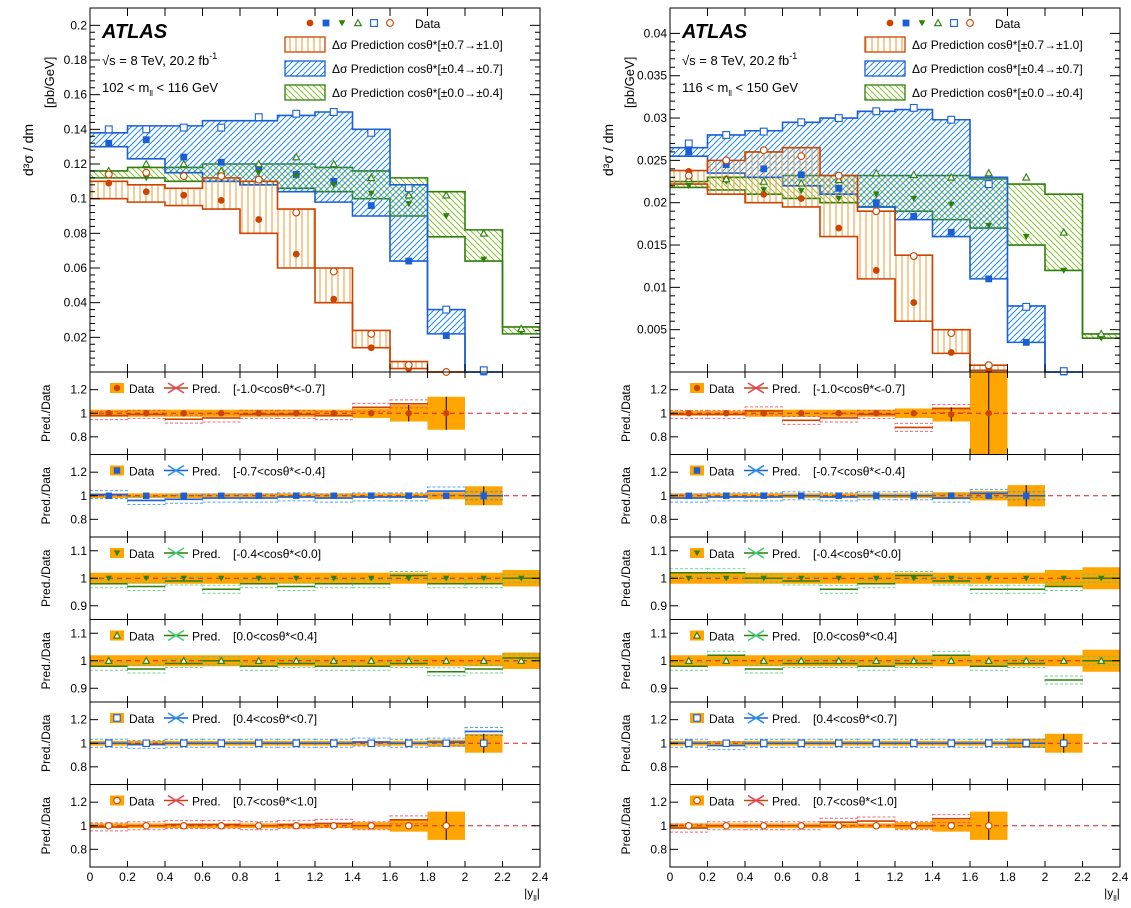  I want to click on ytick-label: 0.08, so click(76, 233).